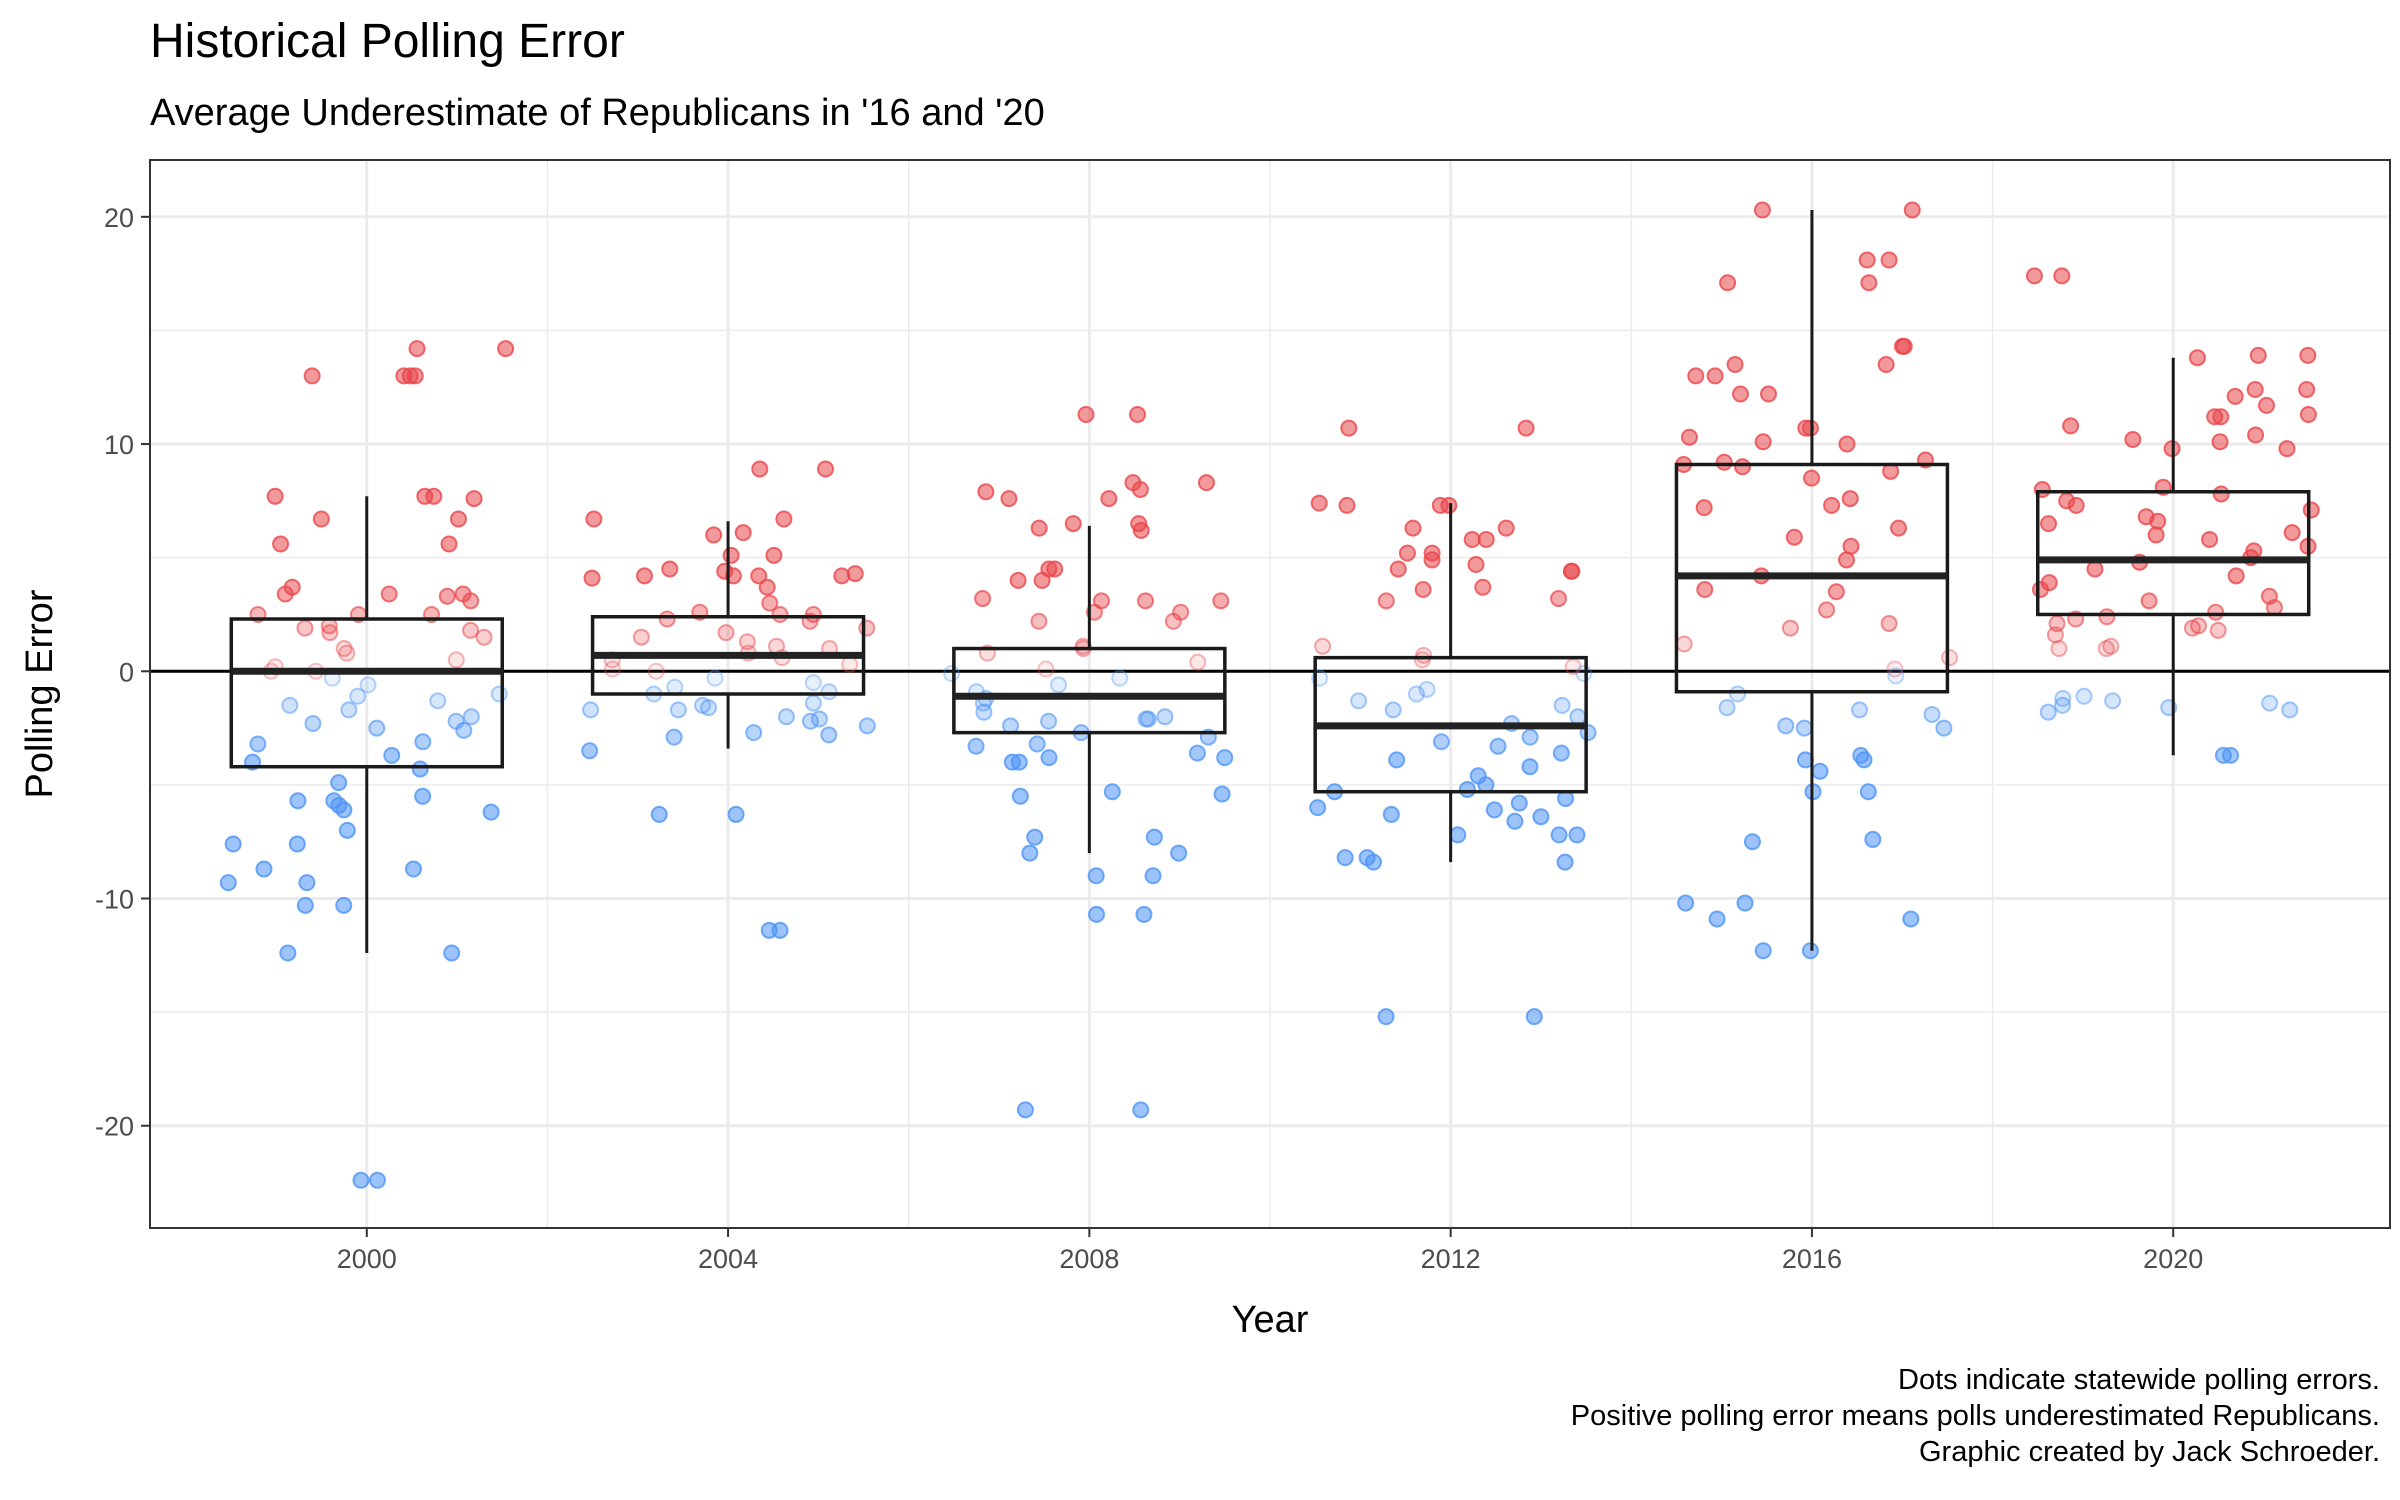 The image size is (2400, 1500). I want to click on y-tick-label: 10, so click(119, 445).